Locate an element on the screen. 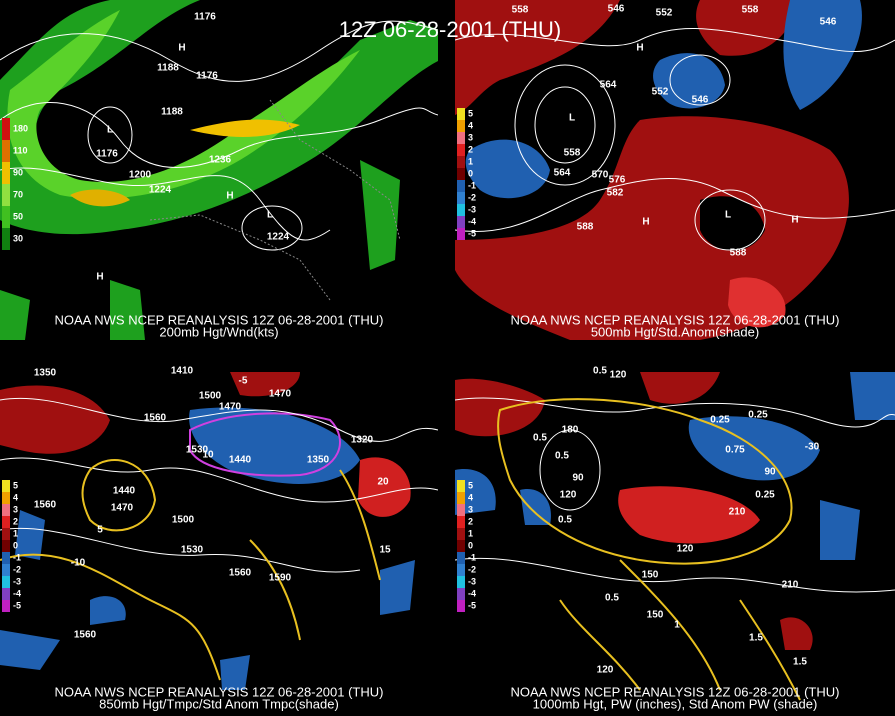 The height and width of the screenshot is (716, 895). colorbar-label: 0 is located at coordinates (15, 545).